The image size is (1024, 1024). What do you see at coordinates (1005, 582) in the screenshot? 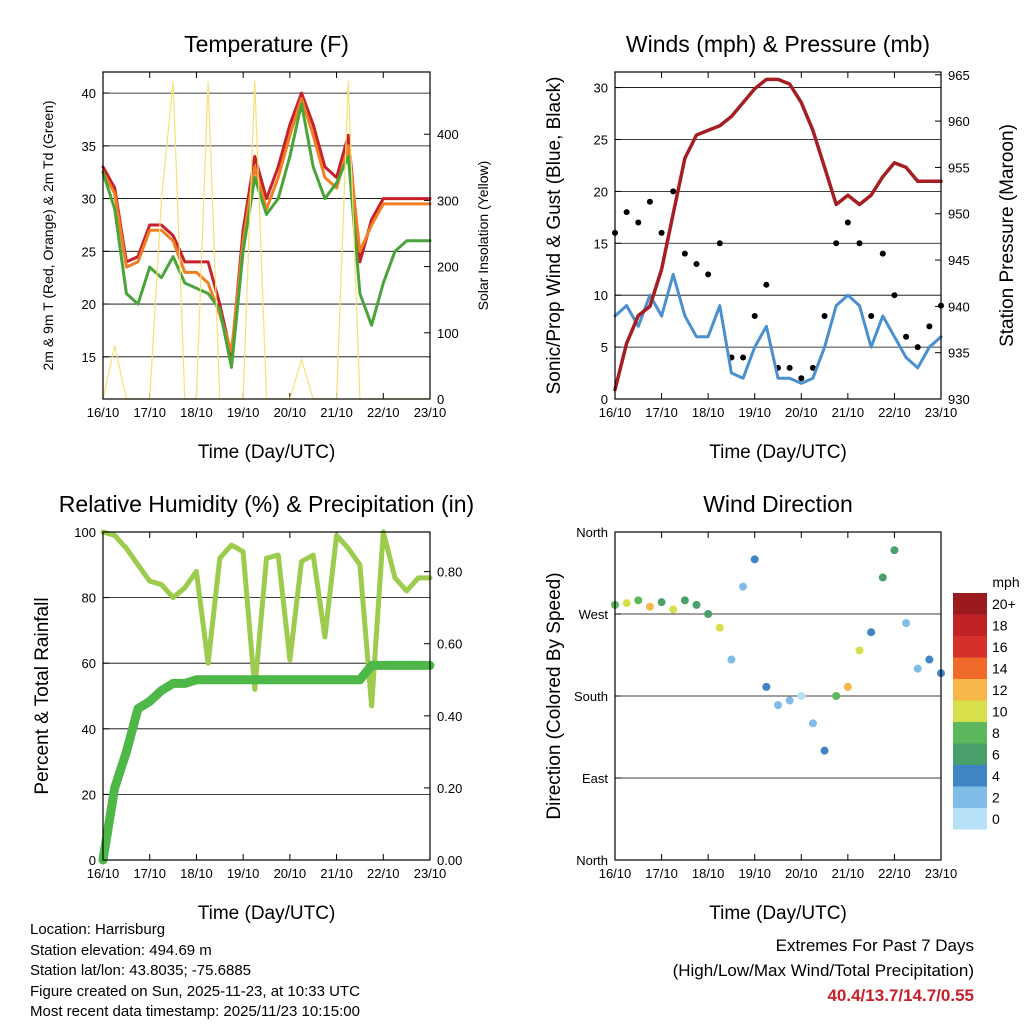
I see `legend-title: mph` at bounding box center [1005, 582].